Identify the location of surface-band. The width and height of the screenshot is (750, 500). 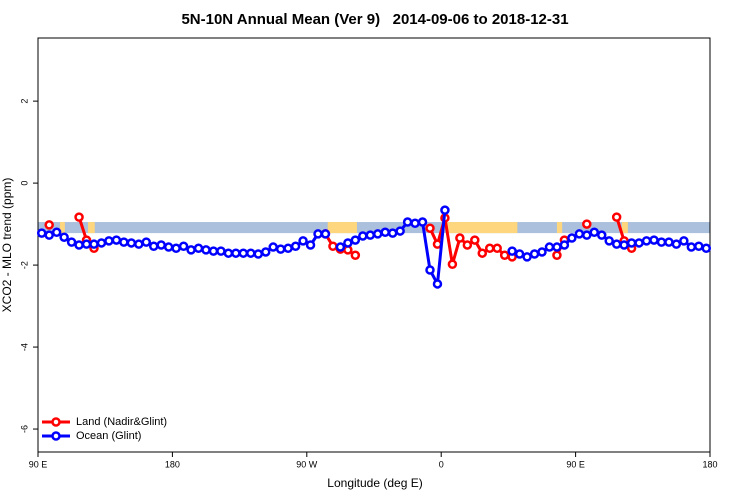
(374, 228).